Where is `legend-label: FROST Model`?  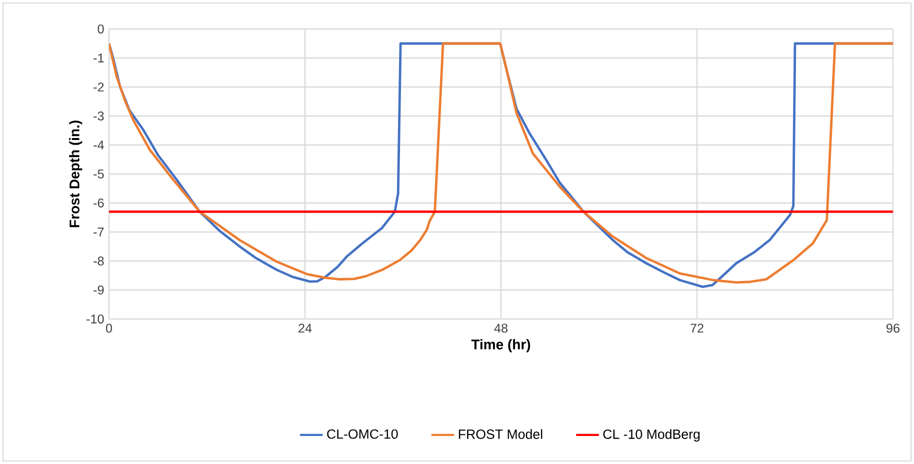
legend-label: FROST Model is located at coordinates (500, 434).